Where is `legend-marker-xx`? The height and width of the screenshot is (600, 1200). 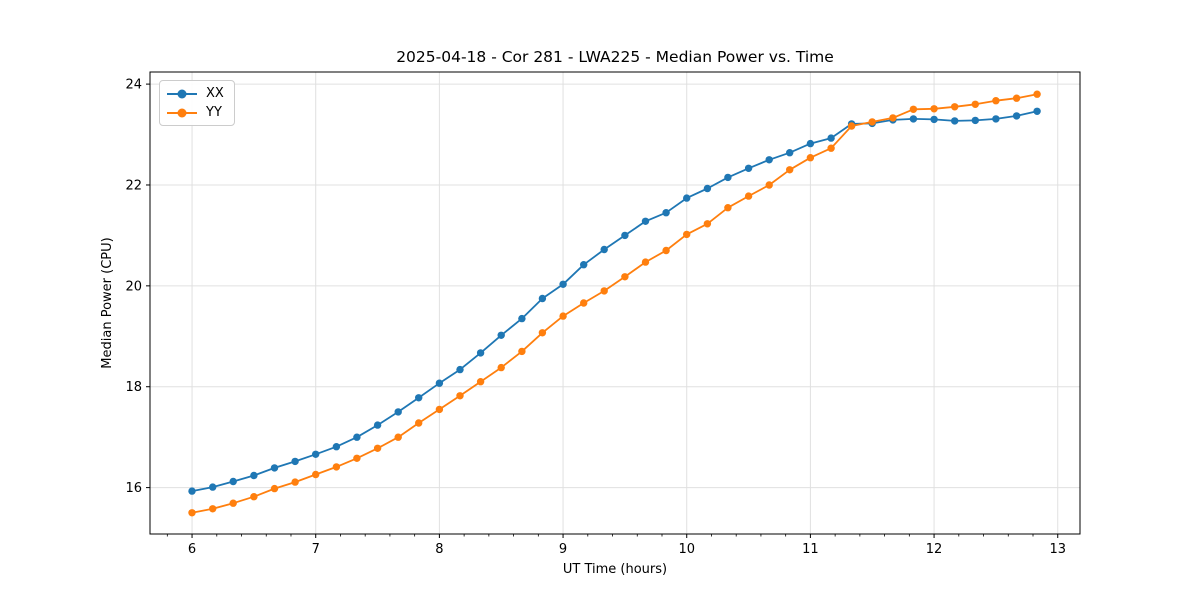 legend-marker-xx is located at coordinates (182, 94).